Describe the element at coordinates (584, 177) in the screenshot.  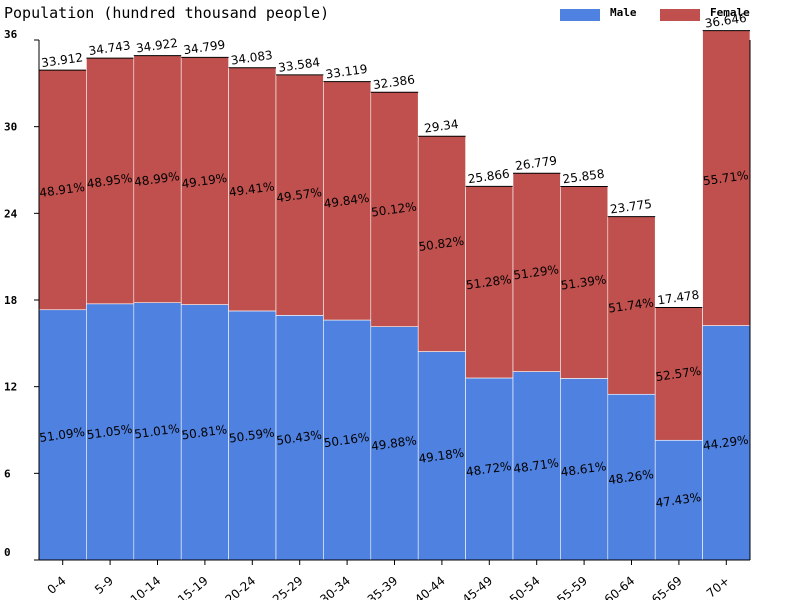
I see `label-total: 25.858` at that location.